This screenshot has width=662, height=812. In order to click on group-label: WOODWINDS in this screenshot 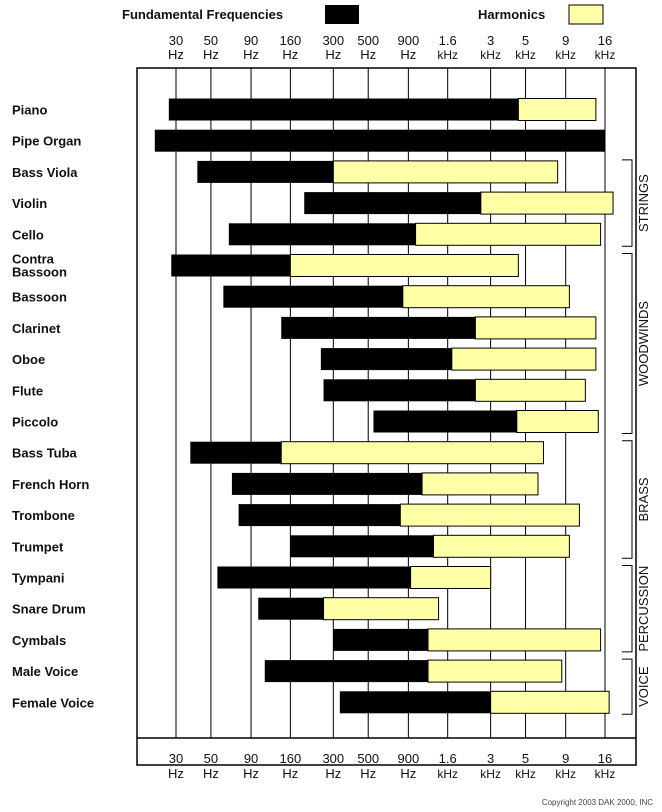, I will do `click(643, 344)`.